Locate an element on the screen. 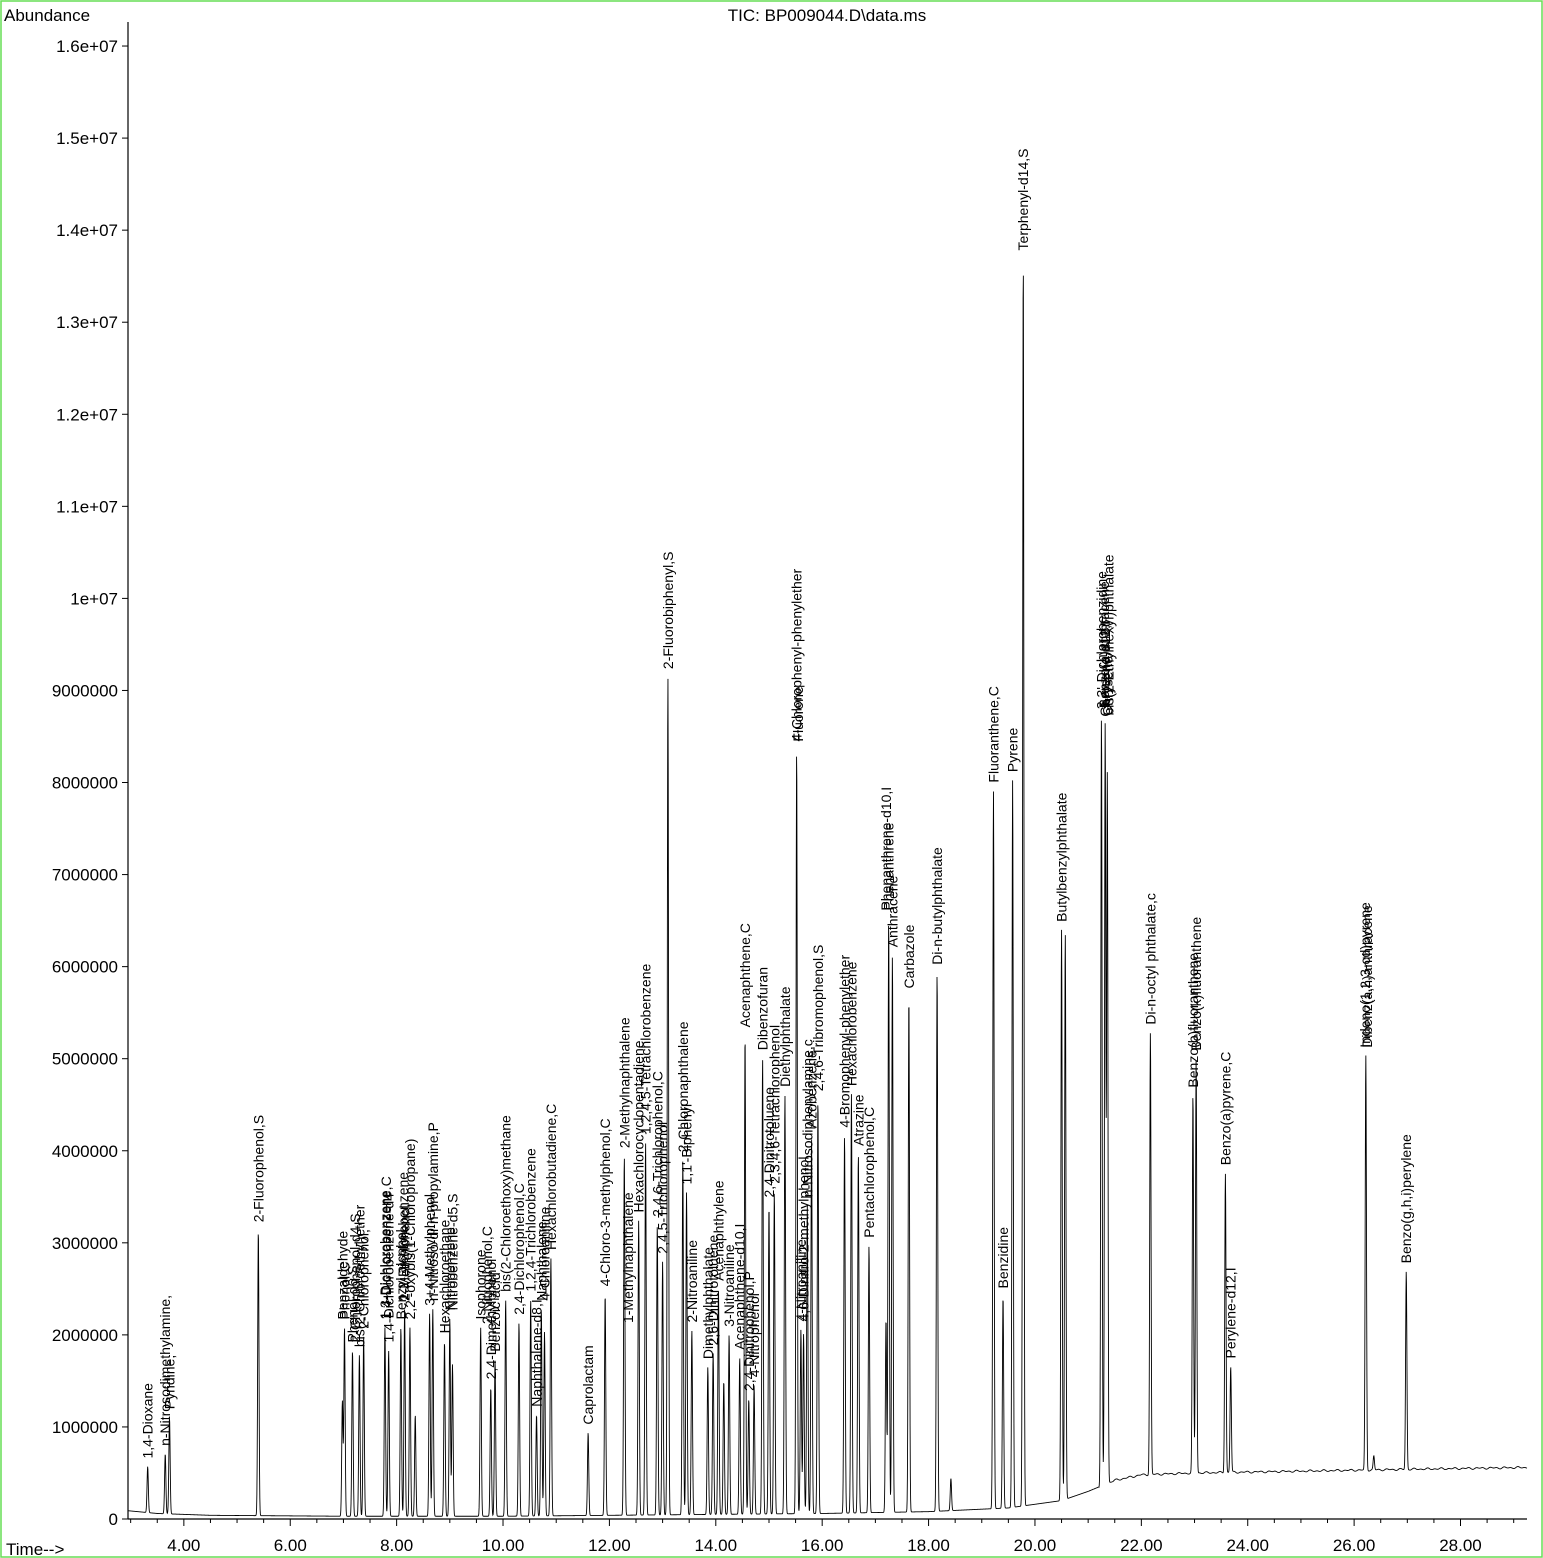  peak-label: 2,4-Dinitrotoluene is located at coordinates (769, 1142).